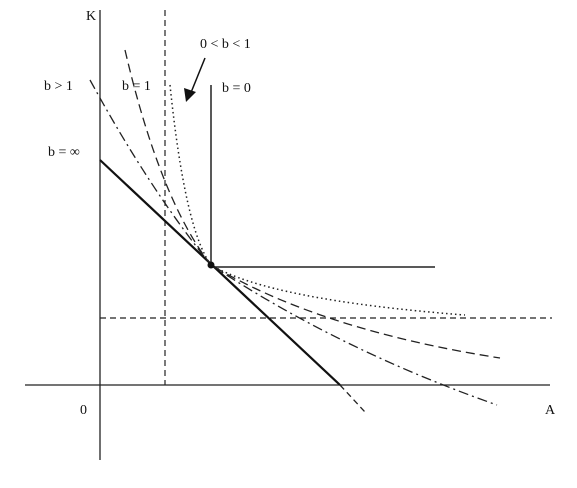 The height and width of the screenshot is (488, 577). Describe the element at coordinates (322, 176) in the screenshot. I see `isoquant-b0` at that location.